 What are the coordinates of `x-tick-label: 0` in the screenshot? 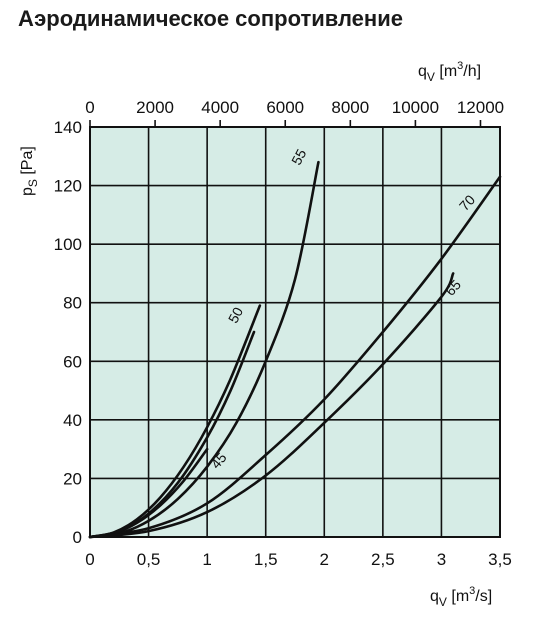 It's located at (89, 559).